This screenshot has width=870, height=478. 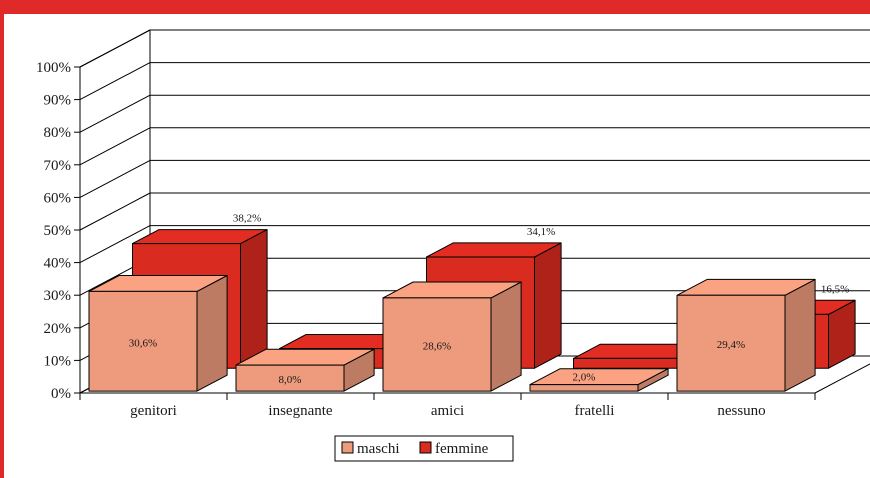 I want to click on y-tick-label: 80%, so click(x=58, y=133).